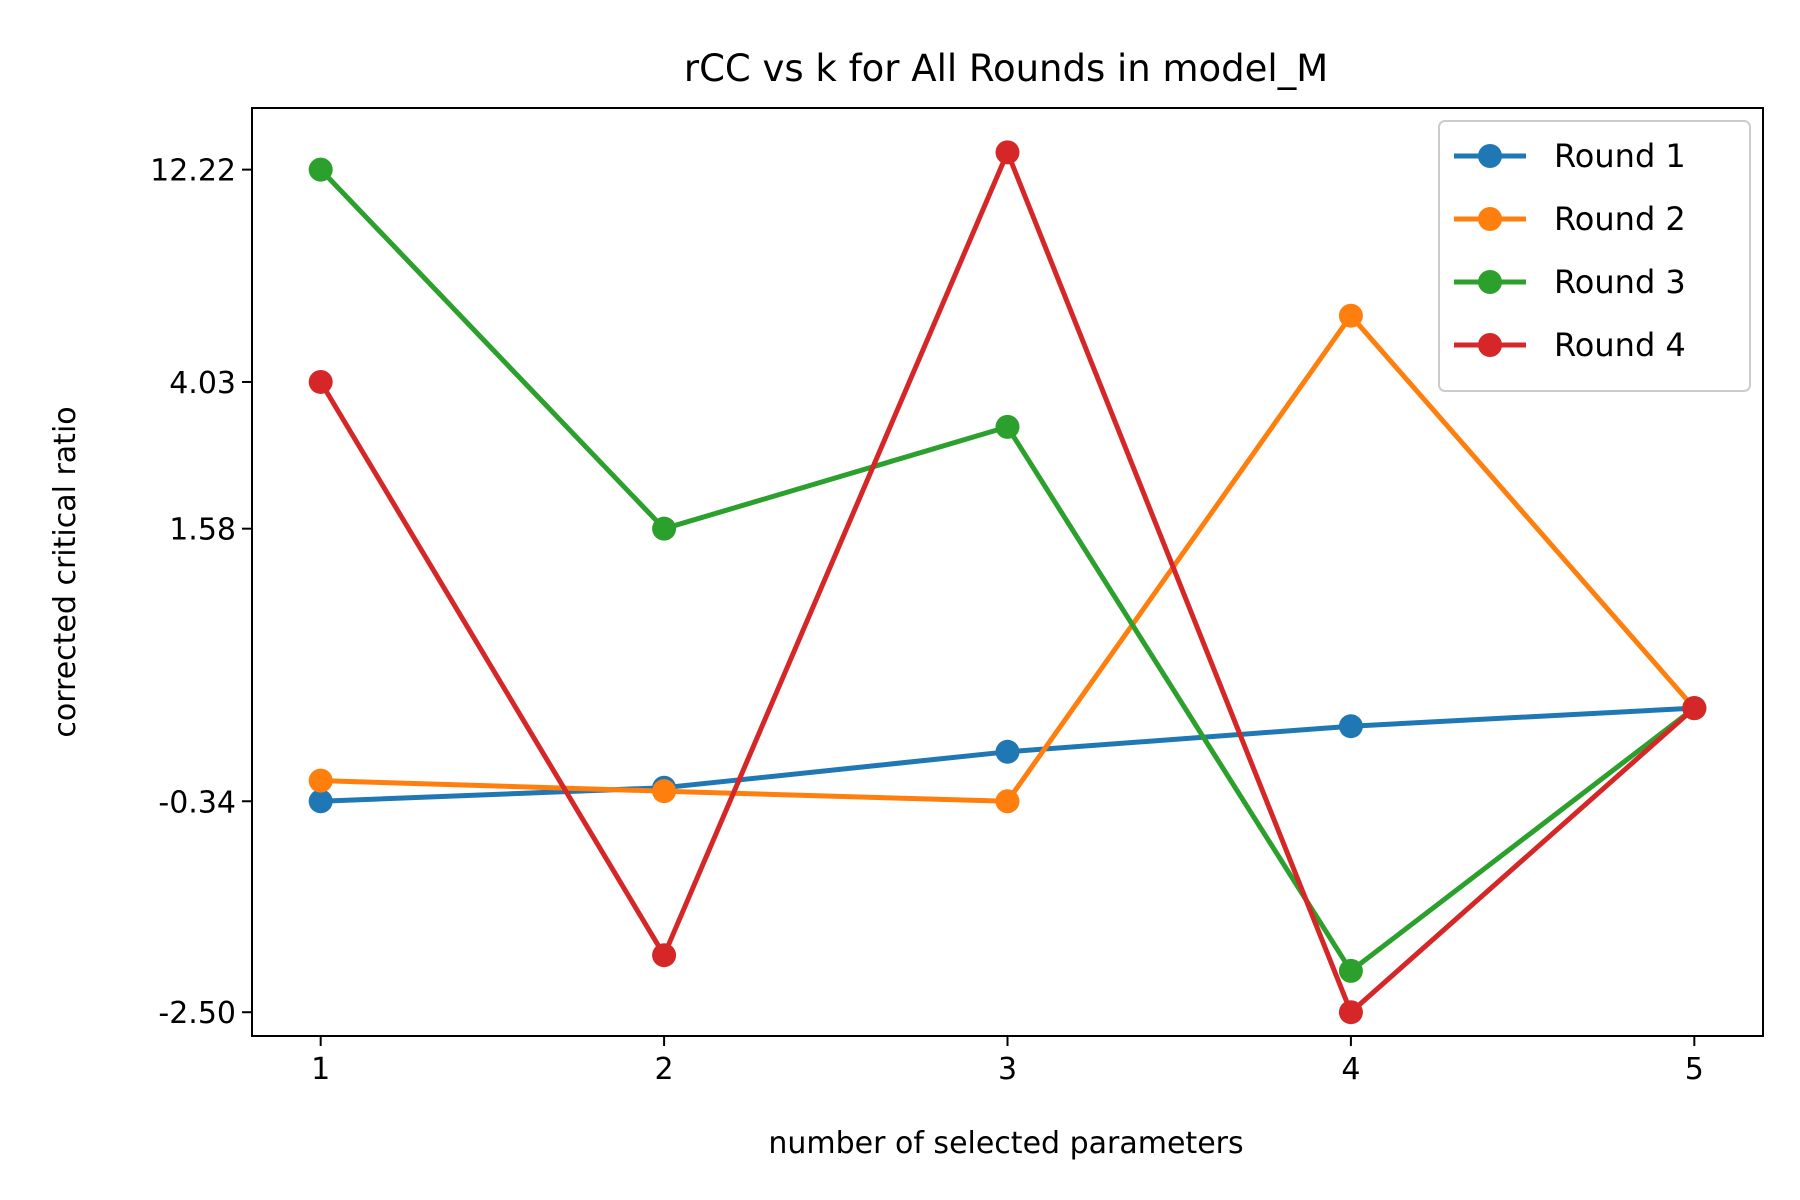 Image resolution: width=1800 pixels, height=1200 pixels. I want to click on x-tick-label: 3, so click(1007, 1069).